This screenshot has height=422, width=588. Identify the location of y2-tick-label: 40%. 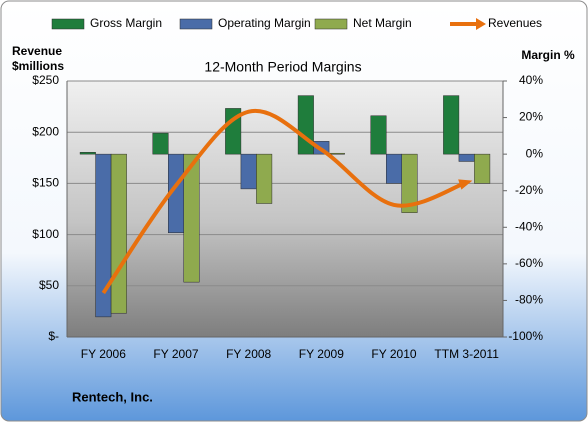
(531, 80).